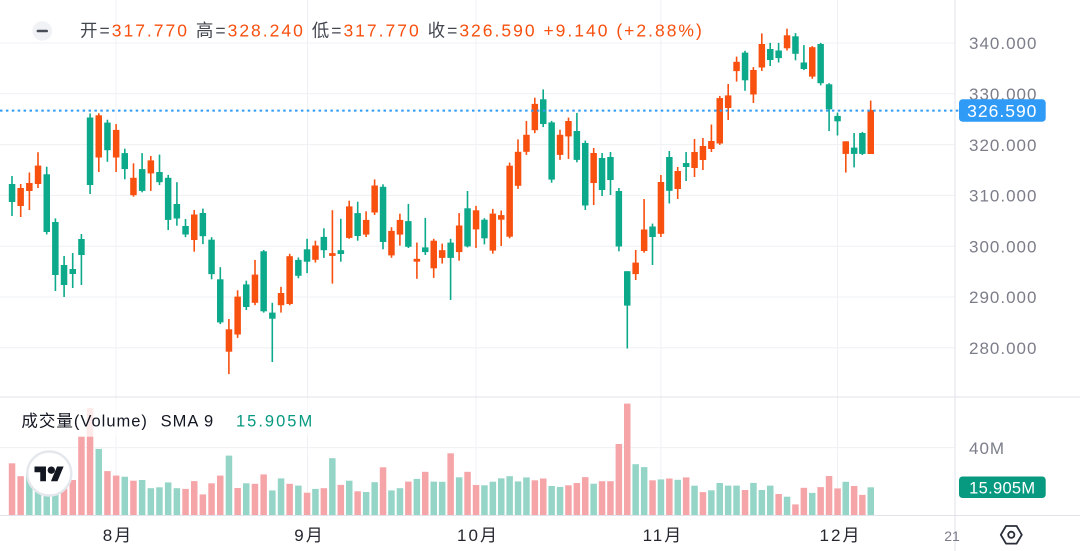 The width and height of the screenshot is (1080, 551). I want to click on svg-text: 326.590, so click(1002, 111).